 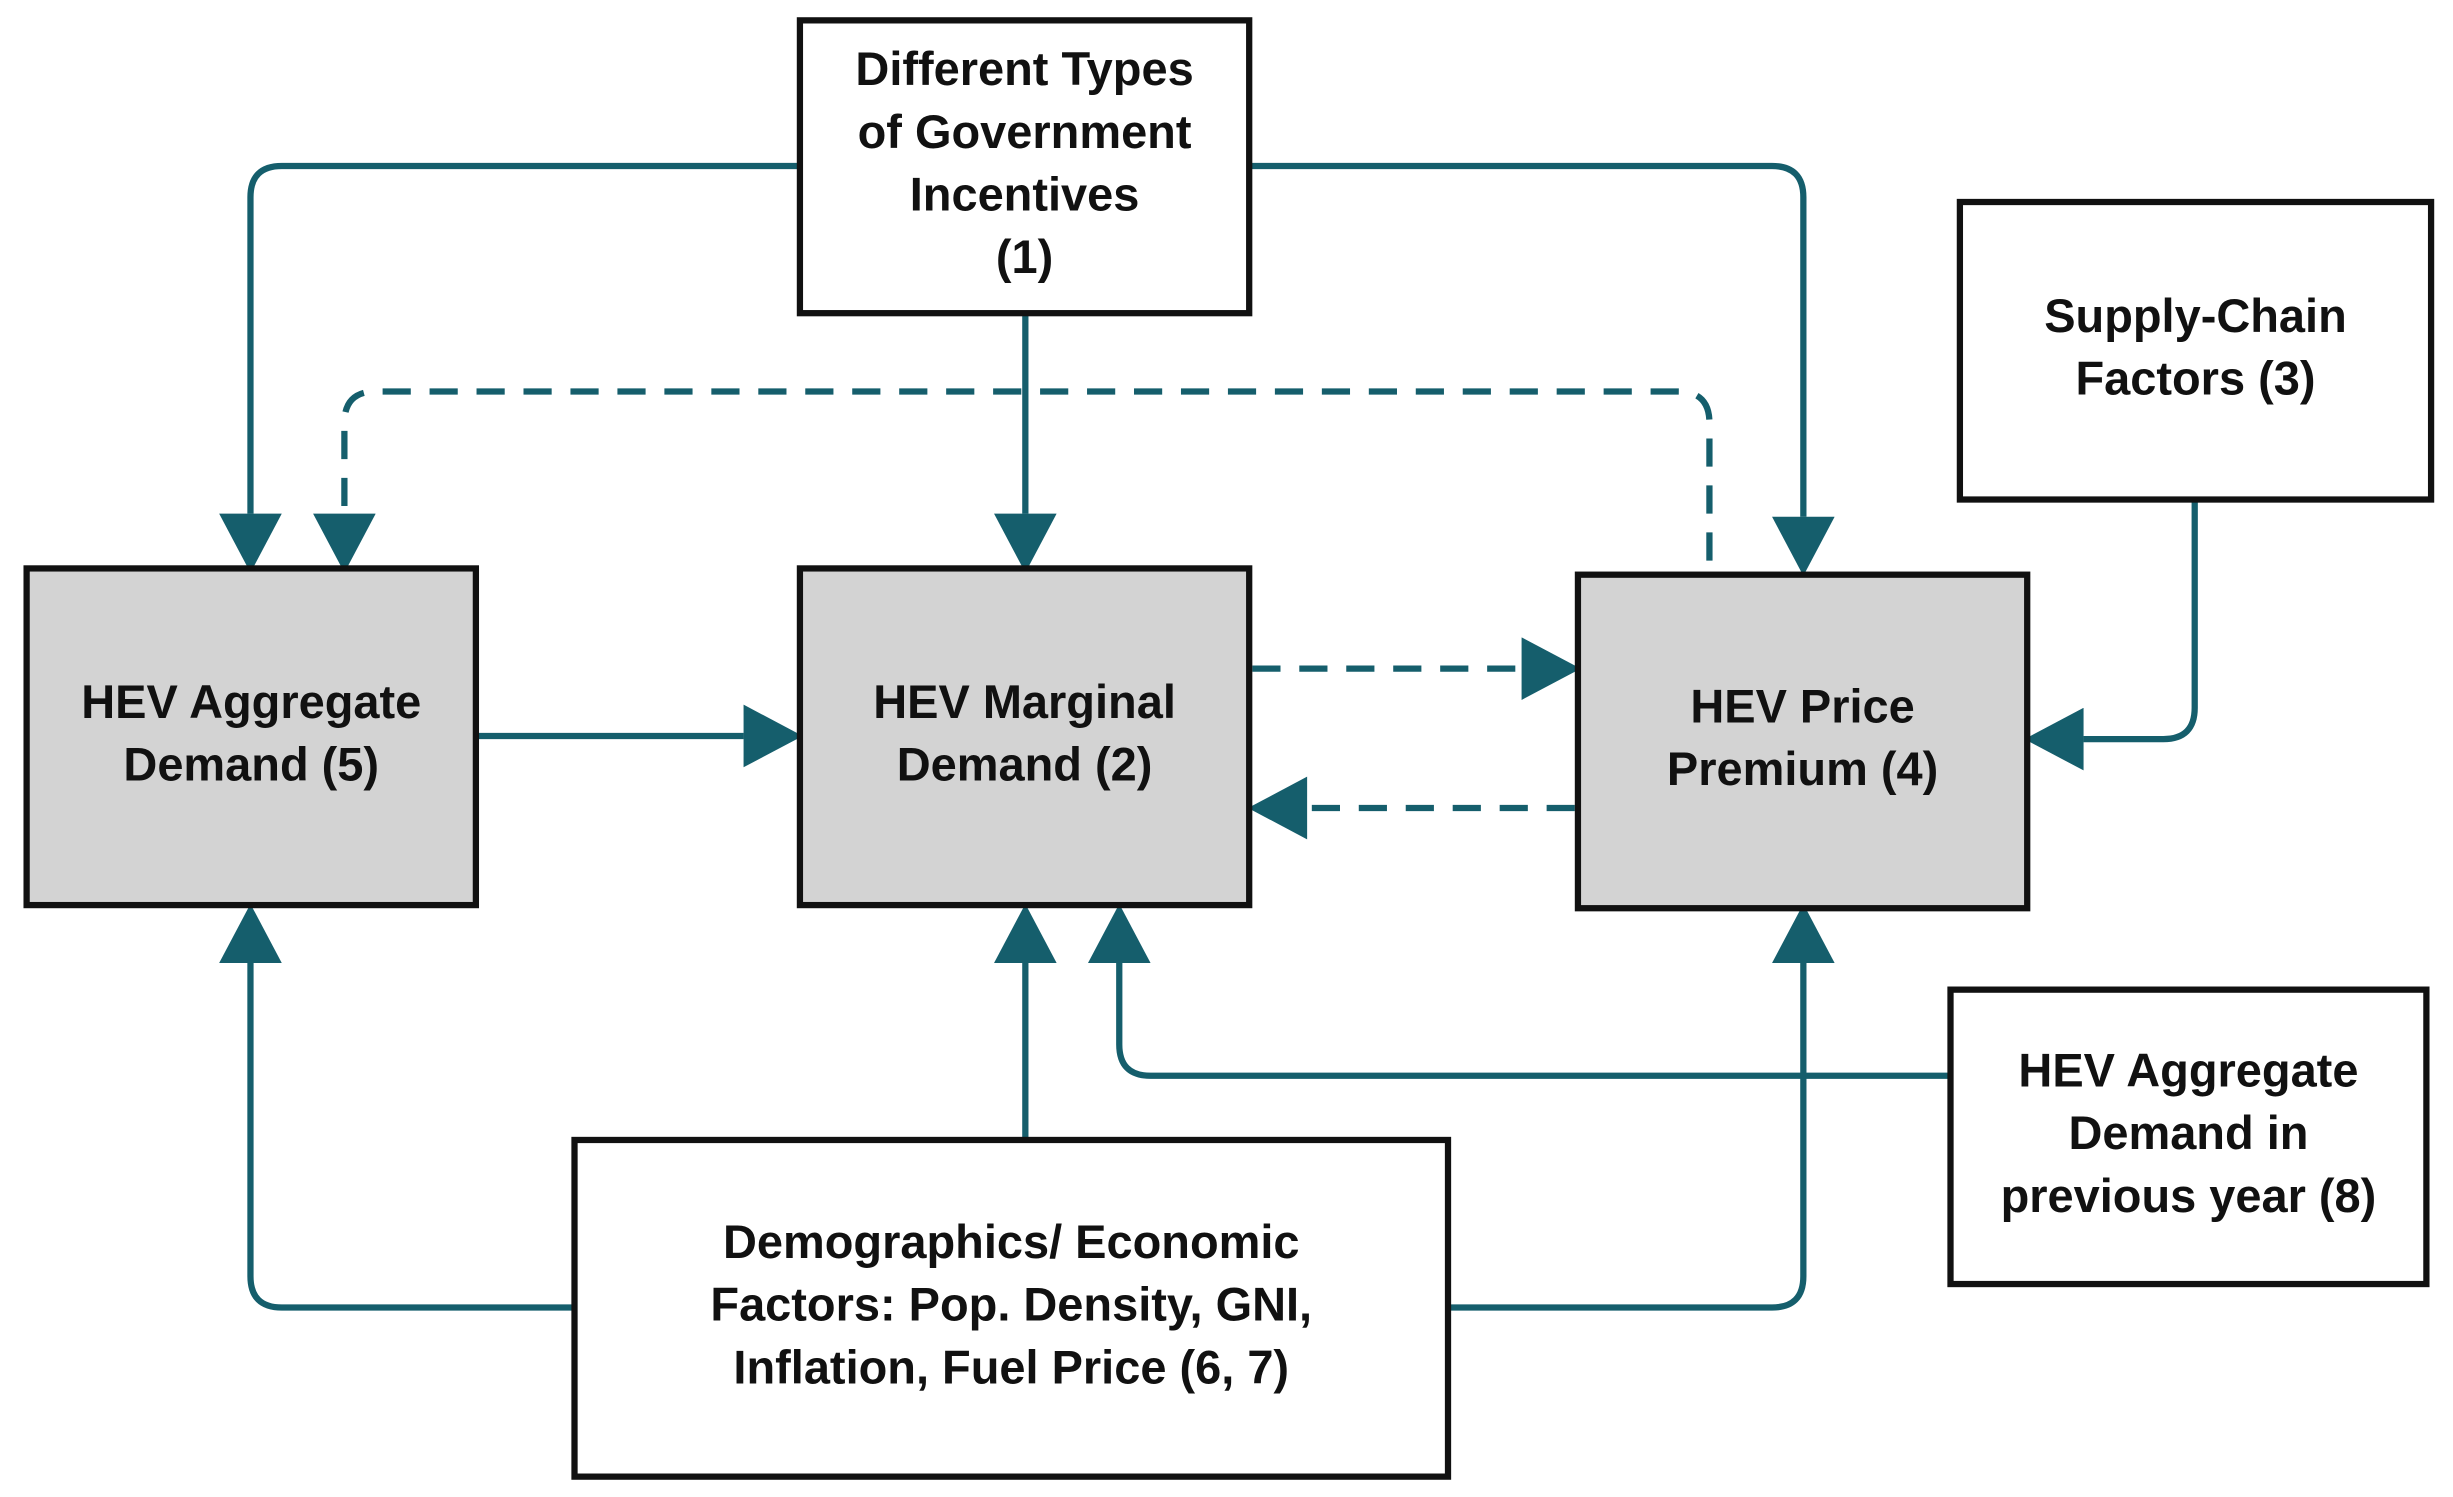 I want to click on node-label: previous year (8), so click(x=2189, y=1195).